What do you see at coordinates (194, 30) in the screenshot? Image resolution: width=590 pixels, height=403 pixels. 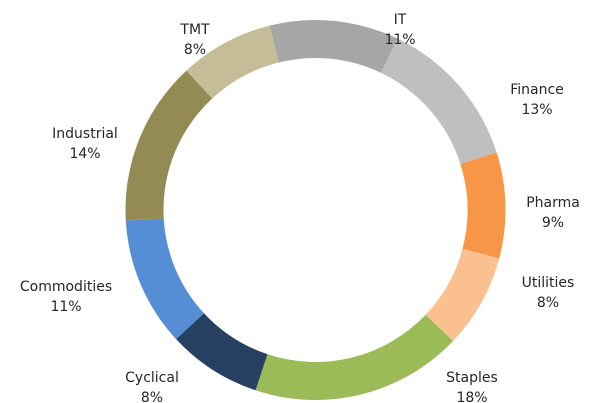 I see `category-label: TMT` at bounding box center [194, 30].